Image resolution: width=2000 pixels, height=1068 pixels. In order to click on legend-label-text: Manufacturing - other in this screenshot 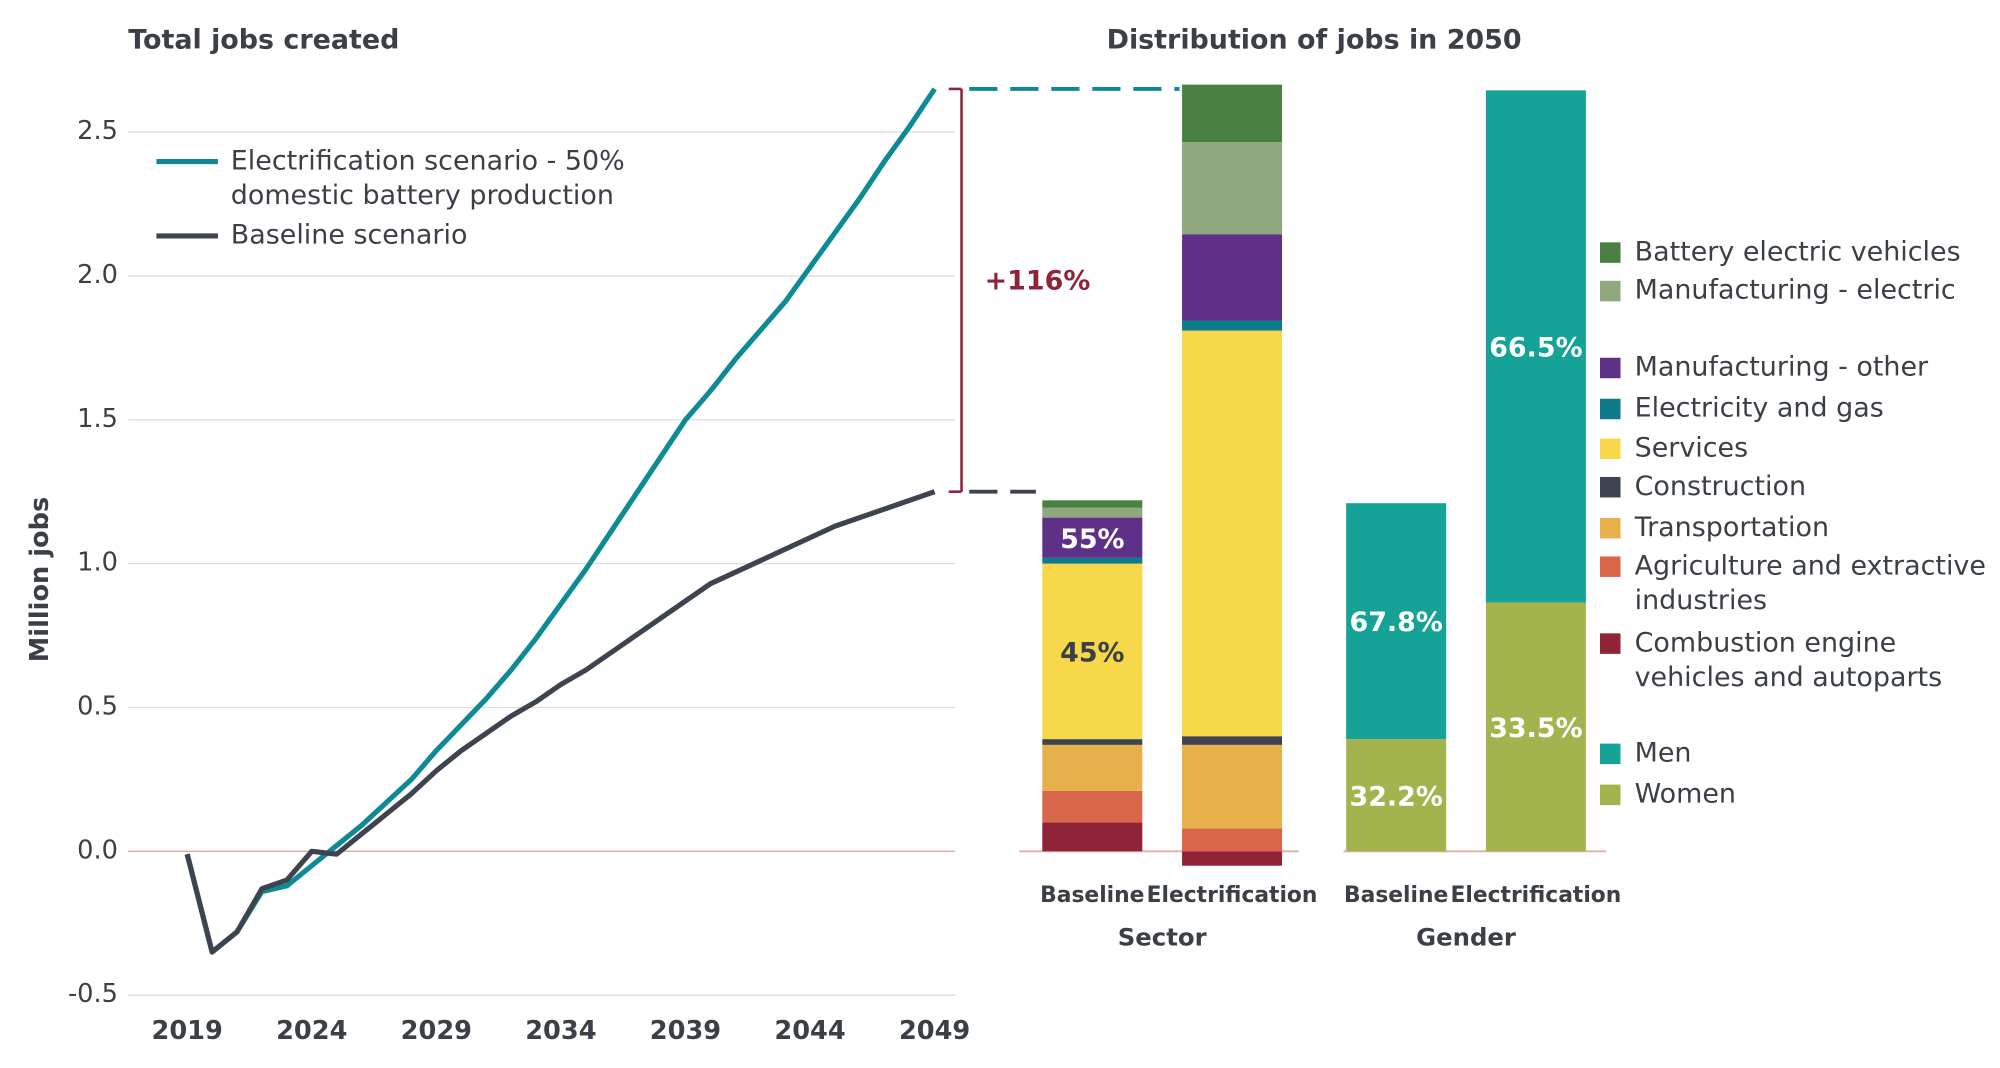, I will do `click(1781, 367)`.